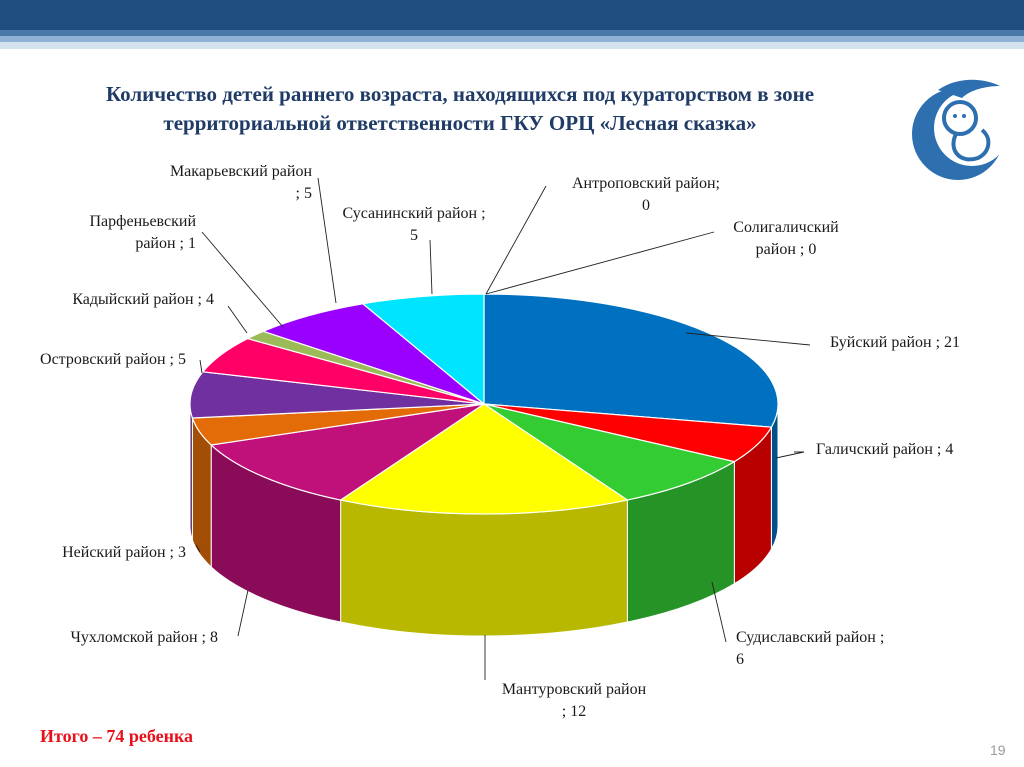 This screenshot has height=767, width=1024. I want to click on pie-label-3: Мантуровский район; 12, so click(574, 700).